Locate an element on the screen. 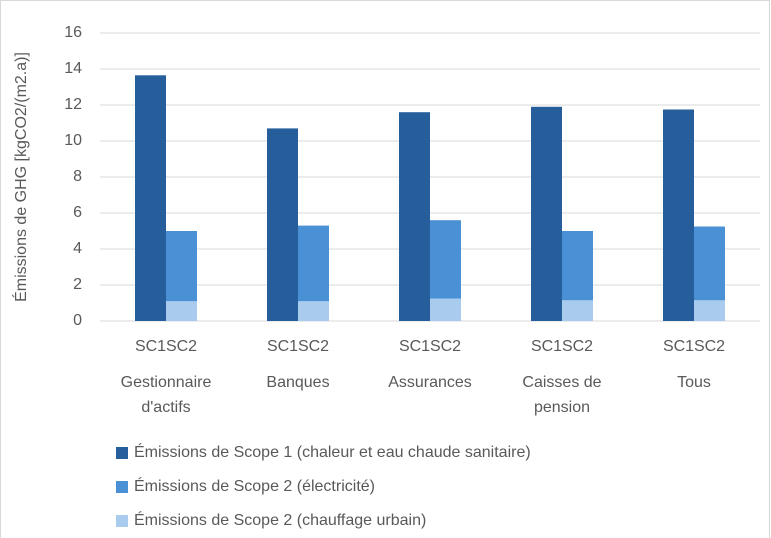 This screenshot has width=771, height=538. group-label: Assurances is located at coordinates (430, 382).